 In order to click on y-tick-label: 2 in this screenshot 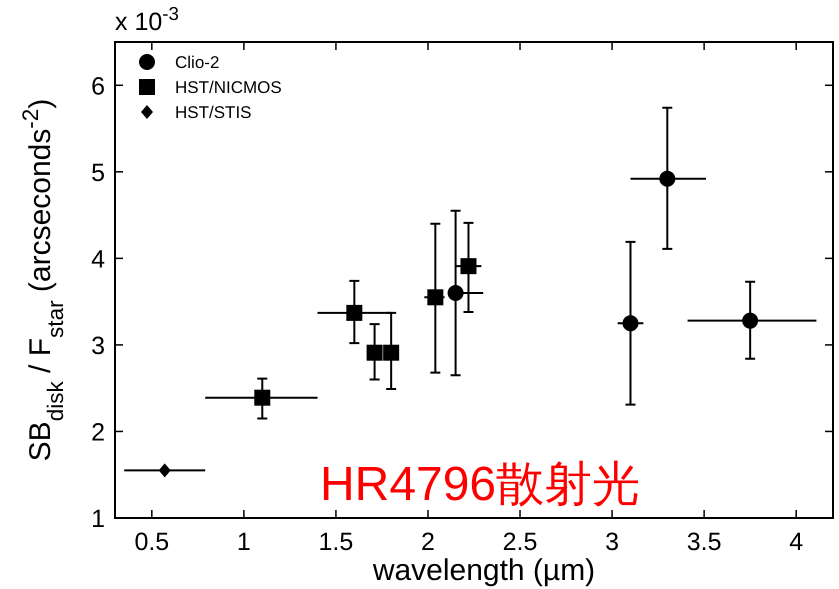, I will do `click(98, 432)`.